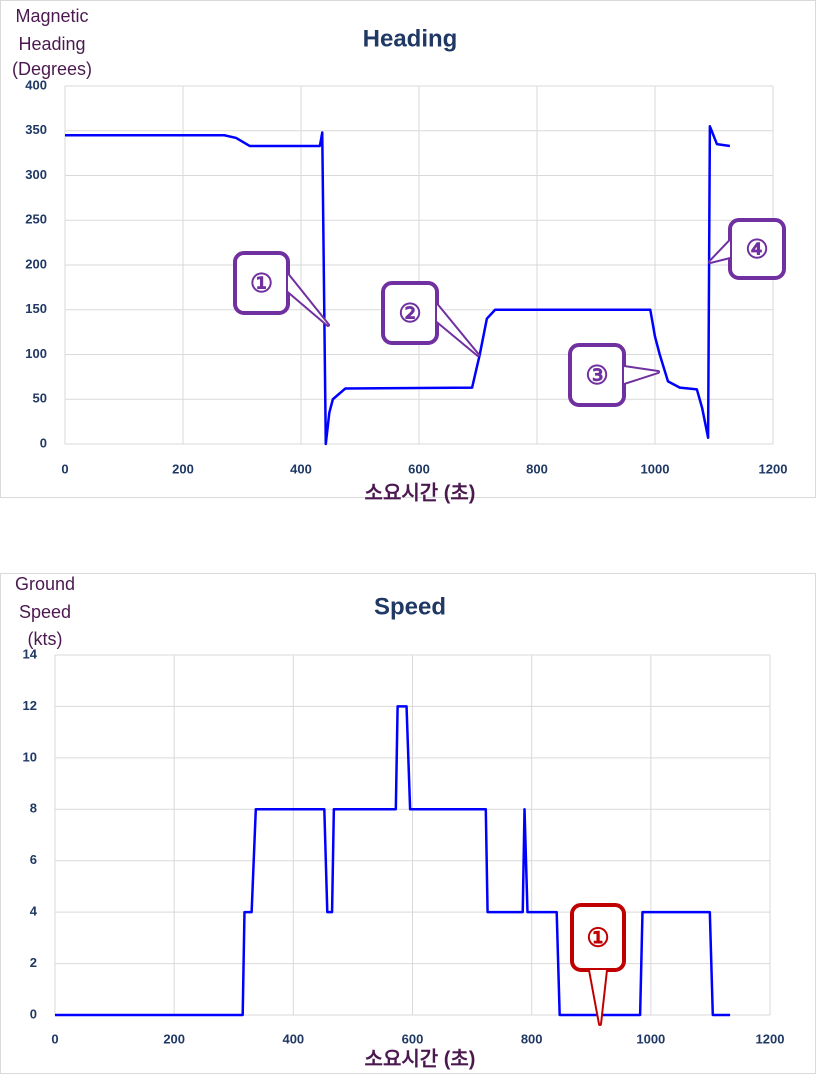  Describe the element at coordinates (36, 174) in the screenshot. I see `y-tick-label: 300` at that location.